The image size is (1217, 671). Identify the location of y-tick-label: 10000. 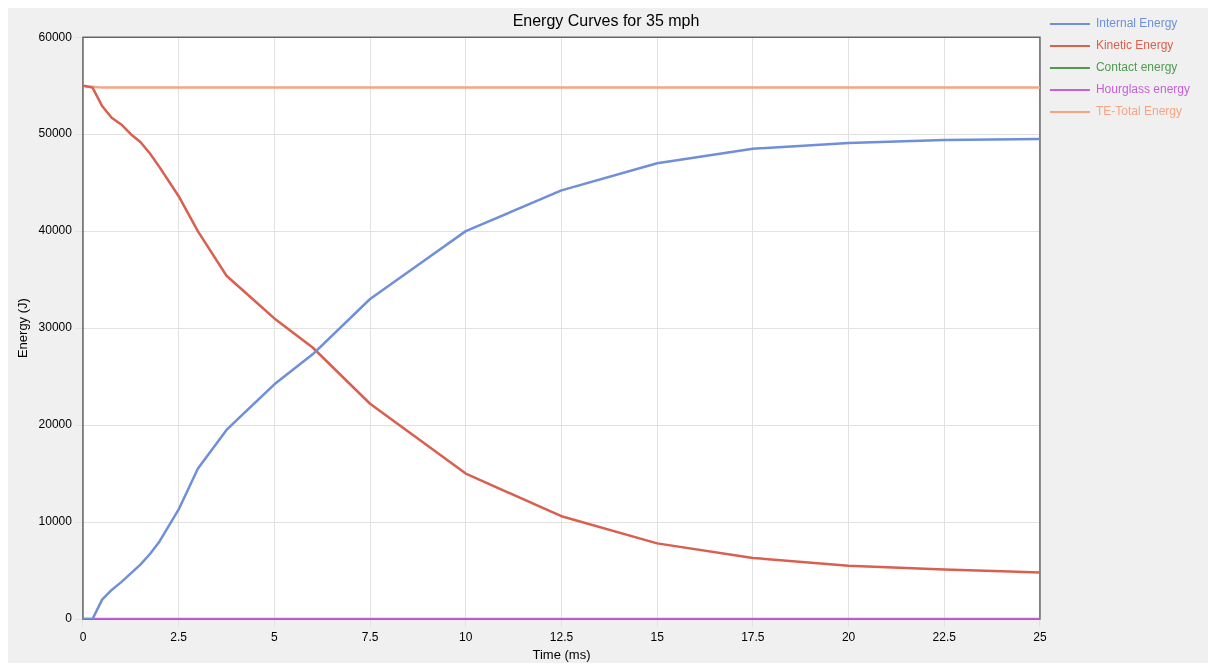
(55, 521).